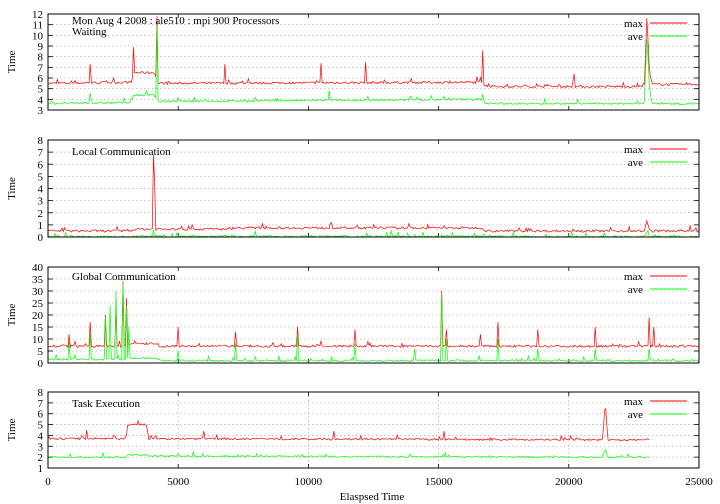  What do you see at coordinates (38, 328) in the screenshot?
I see `y-tick-label: 15` at bounding box center [38, 328].